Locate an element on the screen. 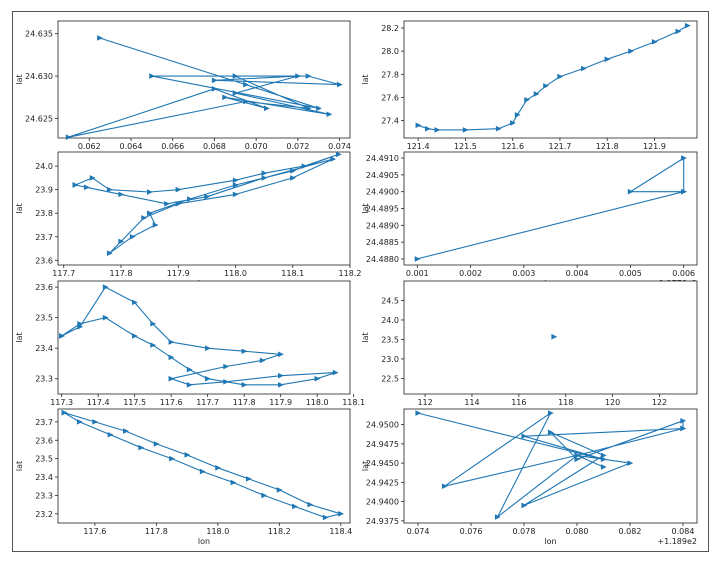 This screenshot has width=720, height=563. axes-box is located at coordinates (204, 337).